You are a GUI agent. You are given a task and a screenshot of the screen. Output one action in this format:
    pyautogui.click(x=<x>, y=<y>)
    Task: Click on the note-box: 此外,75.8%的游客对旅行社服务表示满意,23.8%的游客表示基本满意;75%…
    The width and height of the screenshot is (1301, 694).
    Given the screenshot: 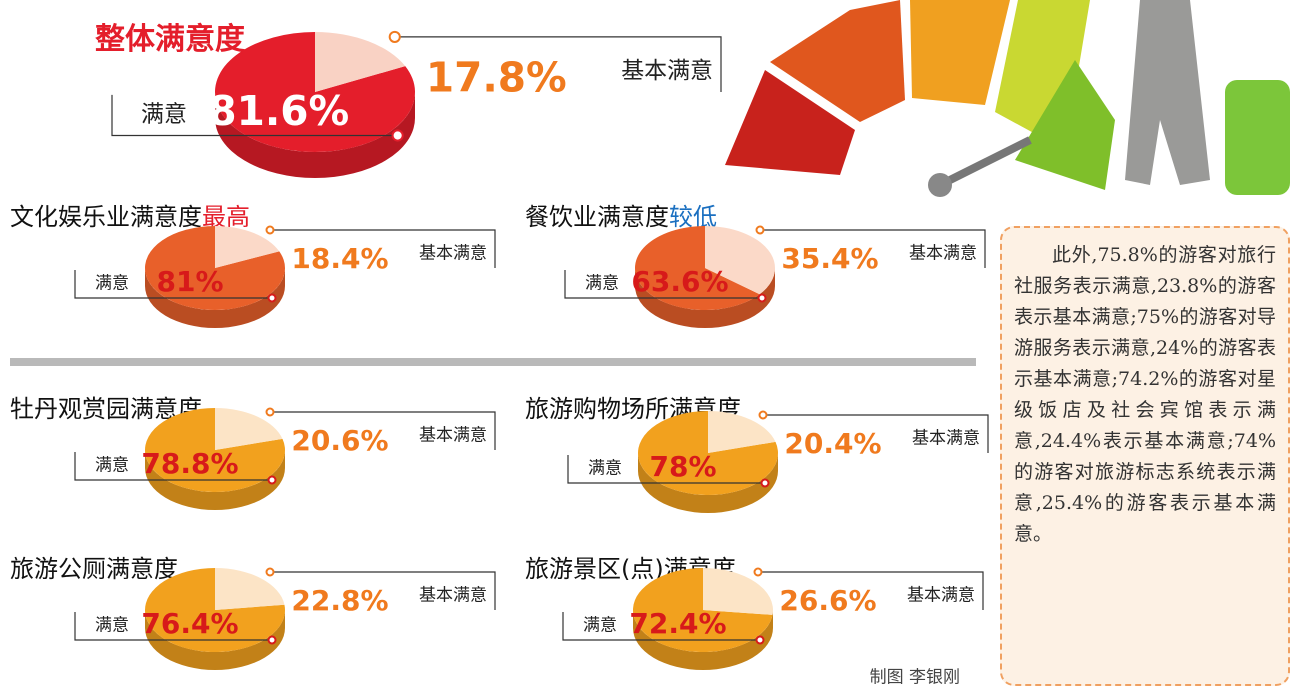 What is the action you would take?
    pyautogui.click(x=1145, y=456)
    